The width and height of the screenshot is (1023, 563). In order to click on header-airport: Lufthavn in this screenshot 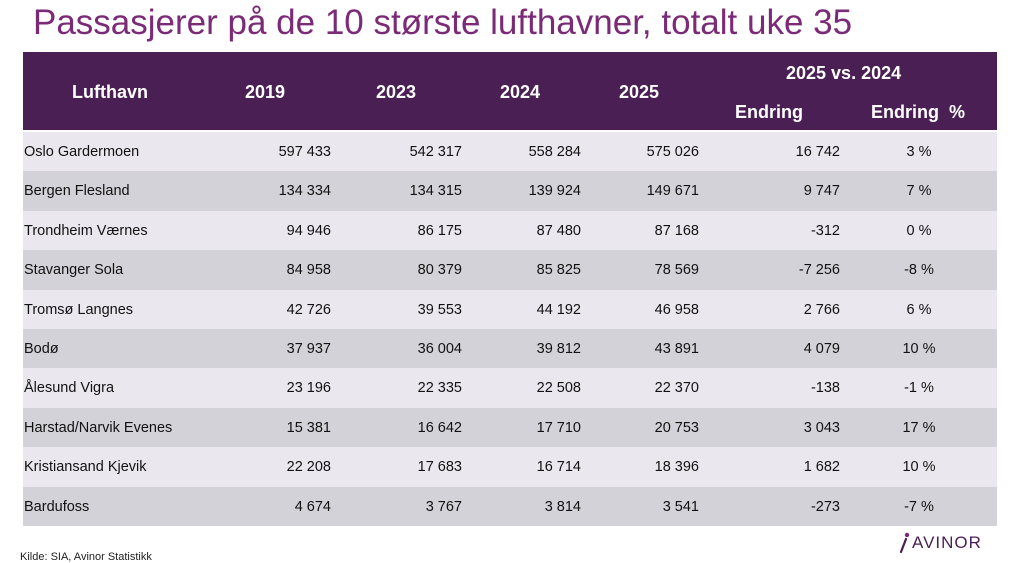, I will do `click(110, 92)`.